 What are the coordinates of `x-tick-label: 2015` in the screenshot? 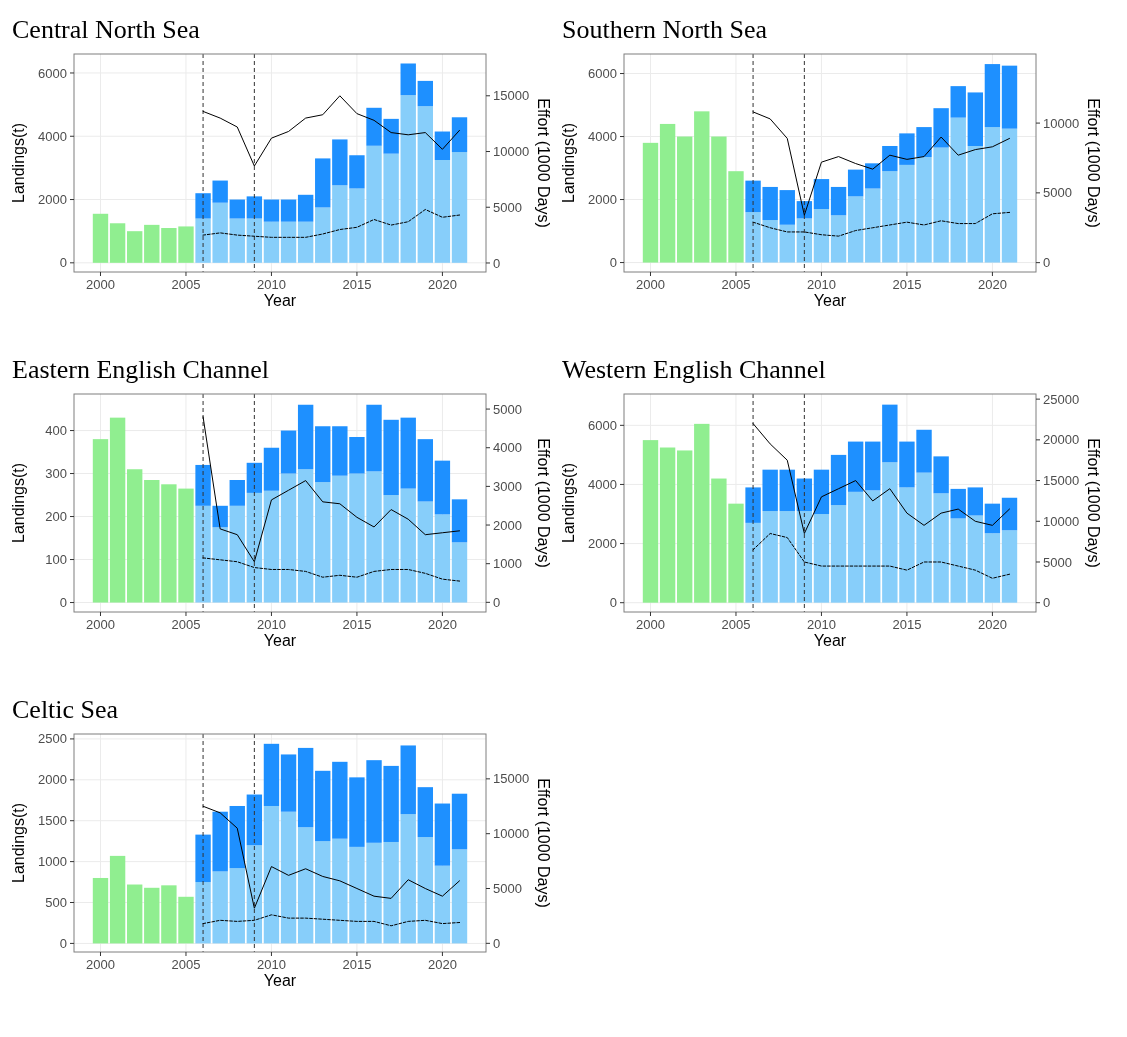 It's located at (907, 624).